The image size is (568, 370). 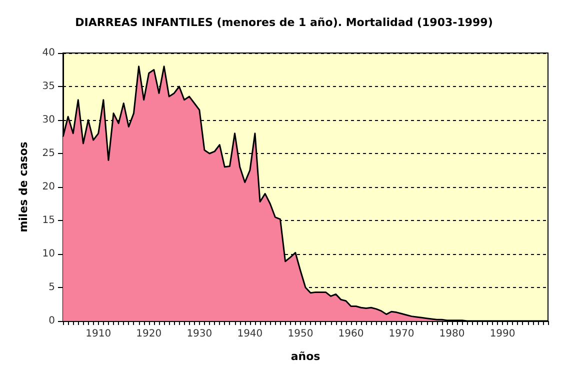 I want to click on x-tick-label: 1960, so click(x=351, y=334).